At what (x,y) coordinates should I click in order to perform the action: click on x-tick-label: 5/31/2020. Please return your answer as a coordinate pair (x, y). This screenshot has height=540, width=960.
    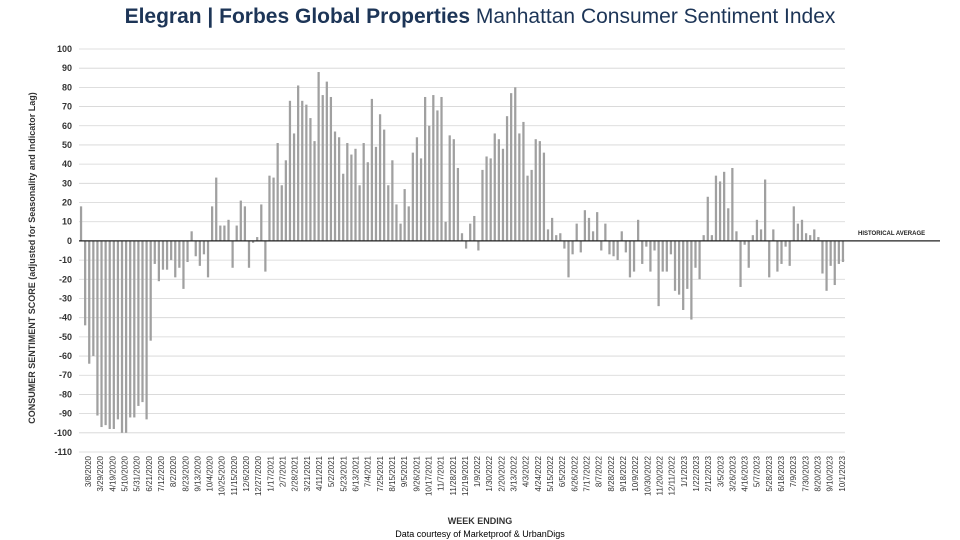
    Looking at the image, I should click on (137, 473).